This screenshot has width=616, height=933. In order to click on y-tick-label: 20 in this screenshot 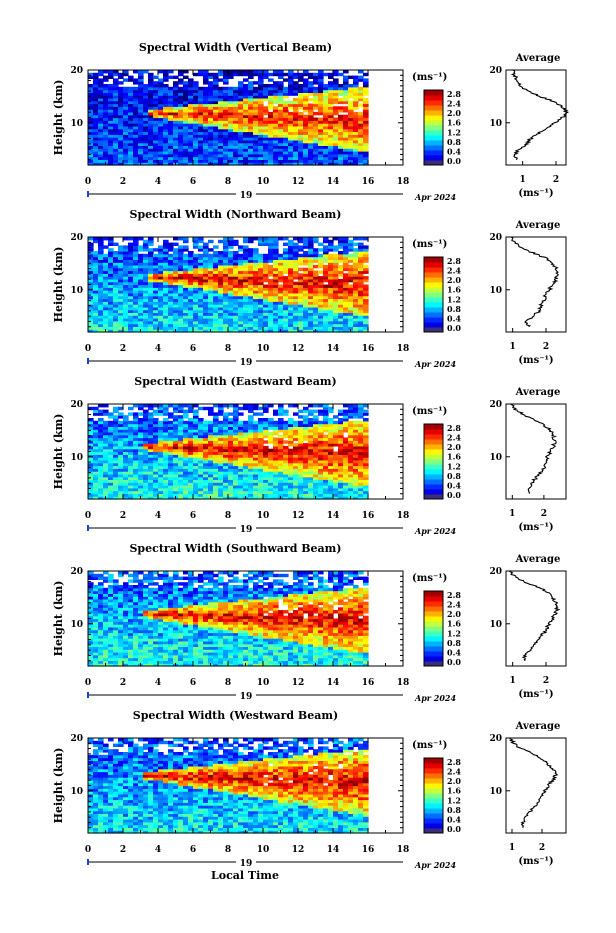, I will do `click(76, 238)`.